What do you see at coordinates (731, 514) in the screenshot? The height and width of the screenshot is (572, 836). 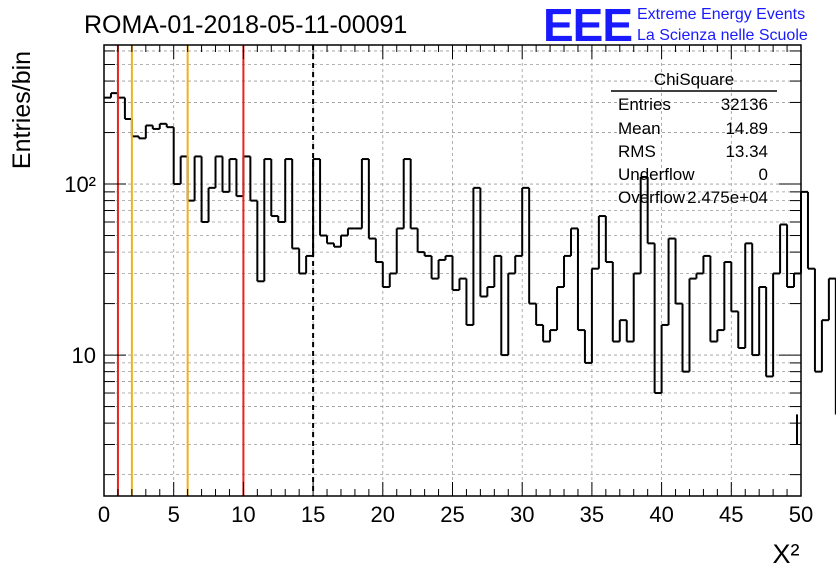 I see `x-tick-label: 45` at bounding box center [731, 514].